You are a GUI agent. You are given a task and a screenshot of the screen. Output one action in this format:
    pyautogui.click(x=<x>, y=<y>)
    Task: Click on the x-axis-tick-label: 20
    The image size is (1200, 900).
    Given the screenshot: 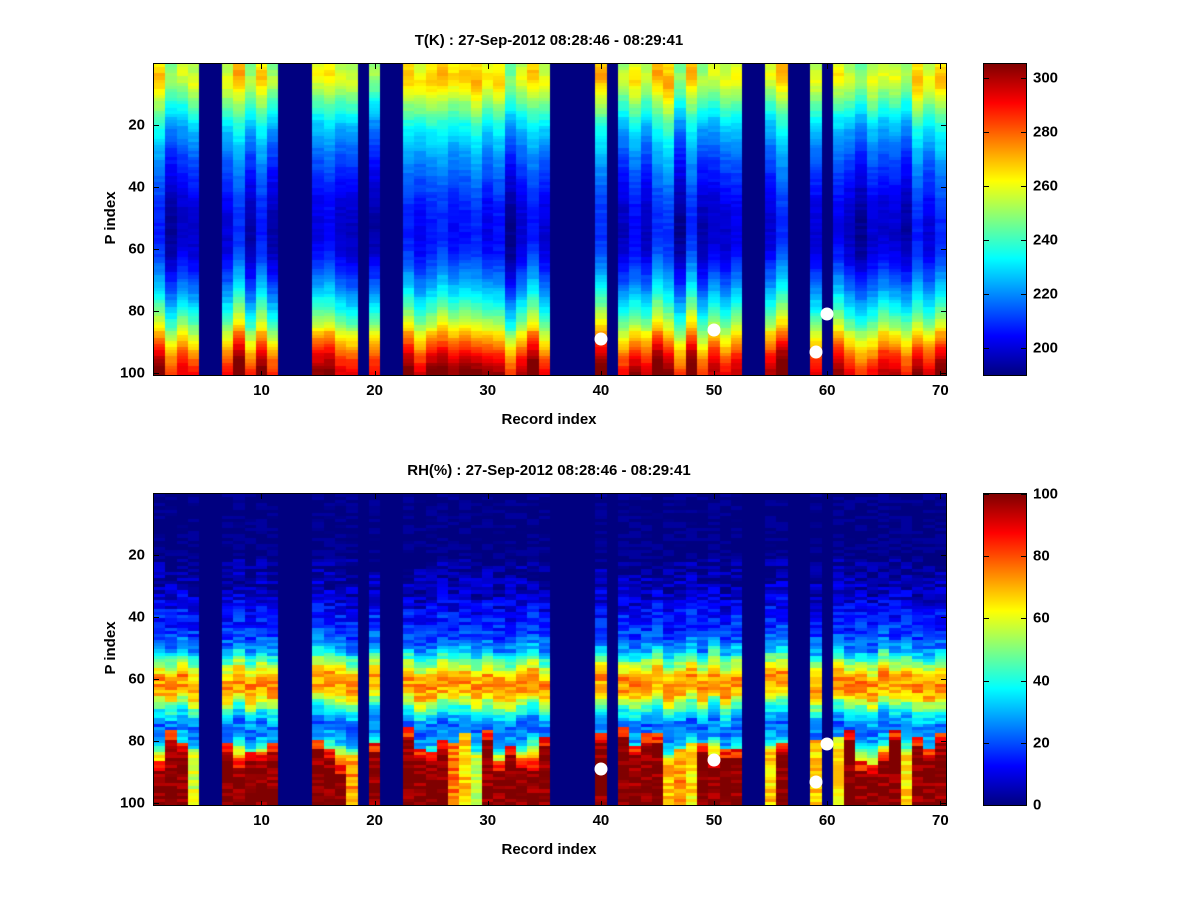 What is the action you would take?
    pyautogui.click(x=374, y=390)
    